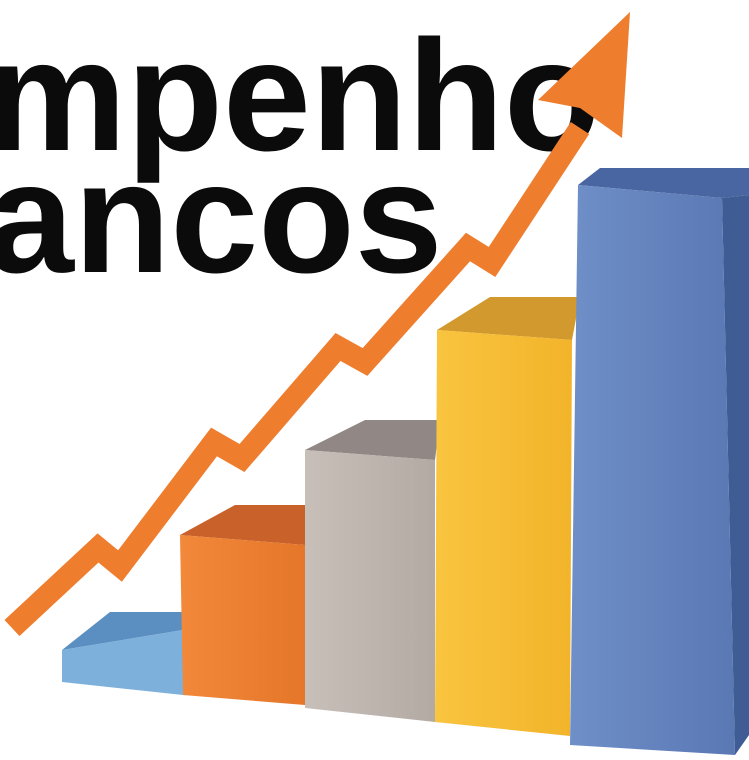 This screenshot has height=760, width=749. Describe the element at coordinates (735, 475) in the screenshot. I see `bar-side` at that location.